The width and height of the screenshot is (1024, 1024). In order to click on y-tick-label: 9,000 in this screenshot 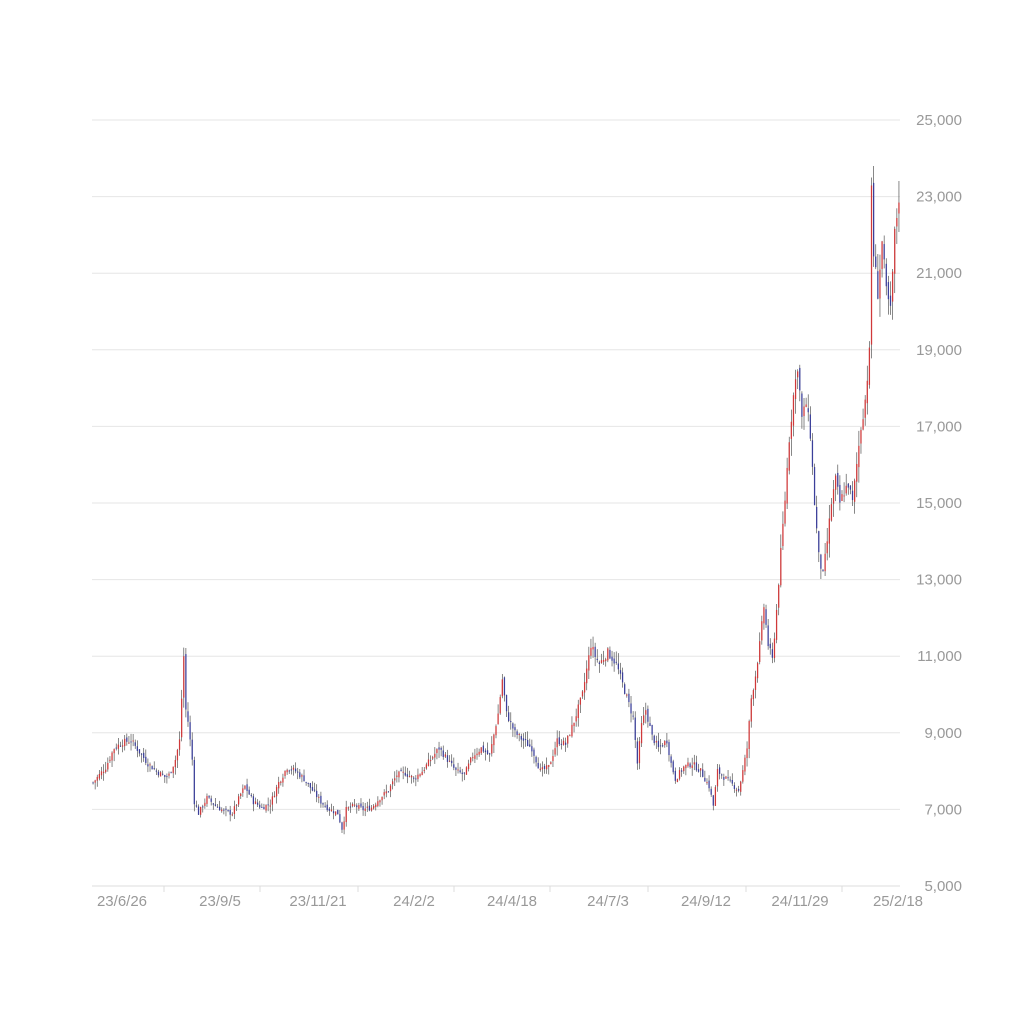, I will do `click(943, 733)`.